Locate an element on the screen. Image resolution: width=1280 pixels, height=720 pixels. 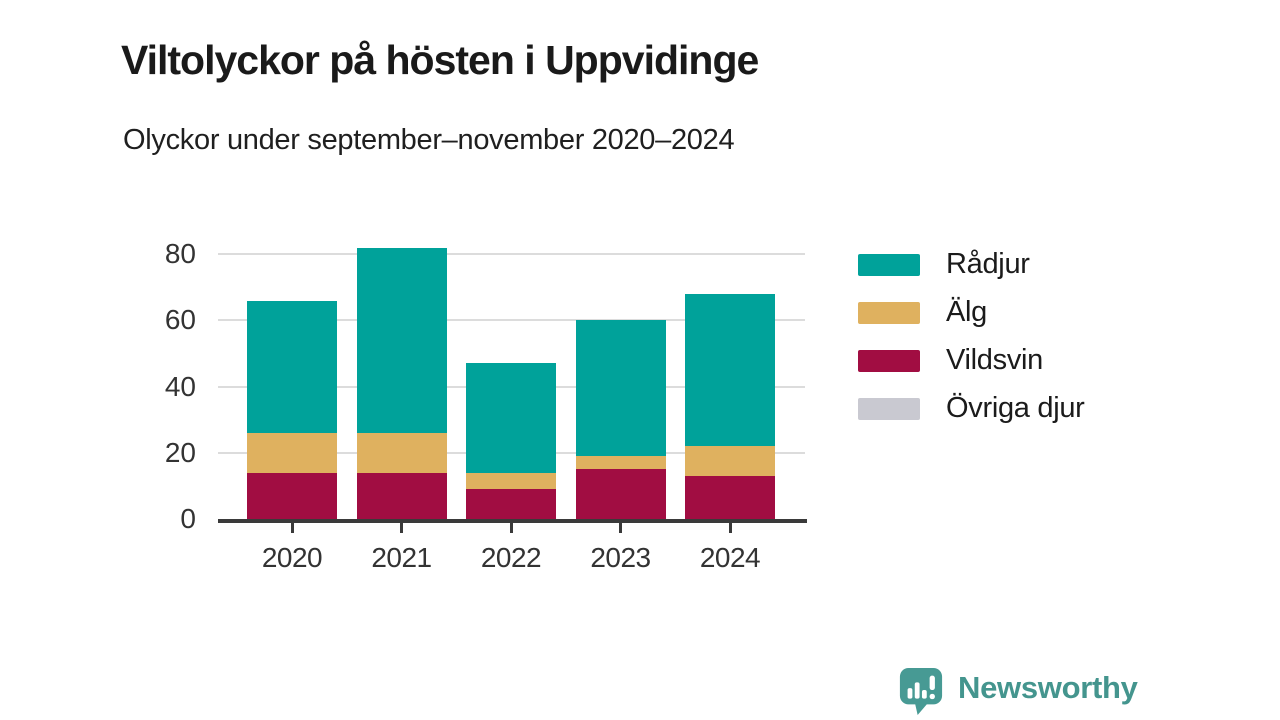
y-axis-label-0: 0 is located at coordinates (188, 518).